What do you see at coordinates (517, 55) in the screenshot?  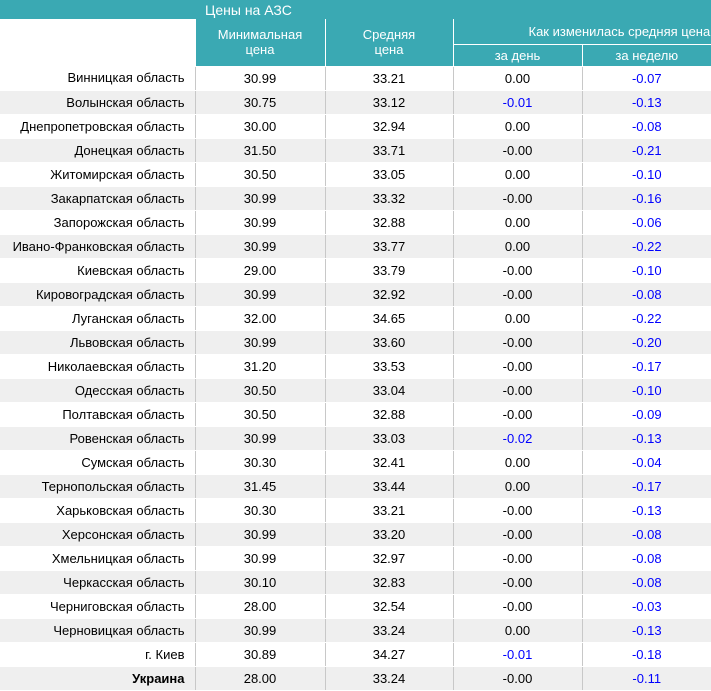 I see `day-header: за день` at bounding box center [517, 55].